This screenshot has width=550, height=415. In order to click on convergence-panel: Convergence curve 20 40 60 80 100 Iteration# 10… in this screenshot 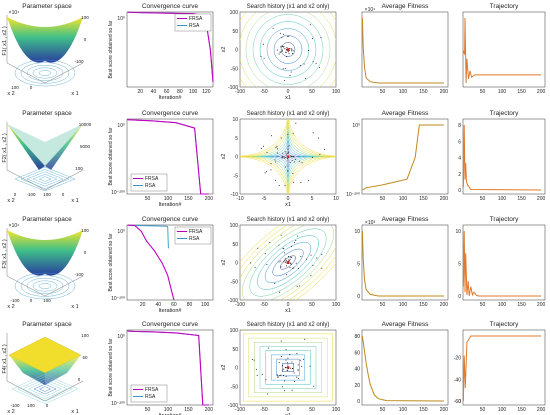, I will do `click(161, 265)`.